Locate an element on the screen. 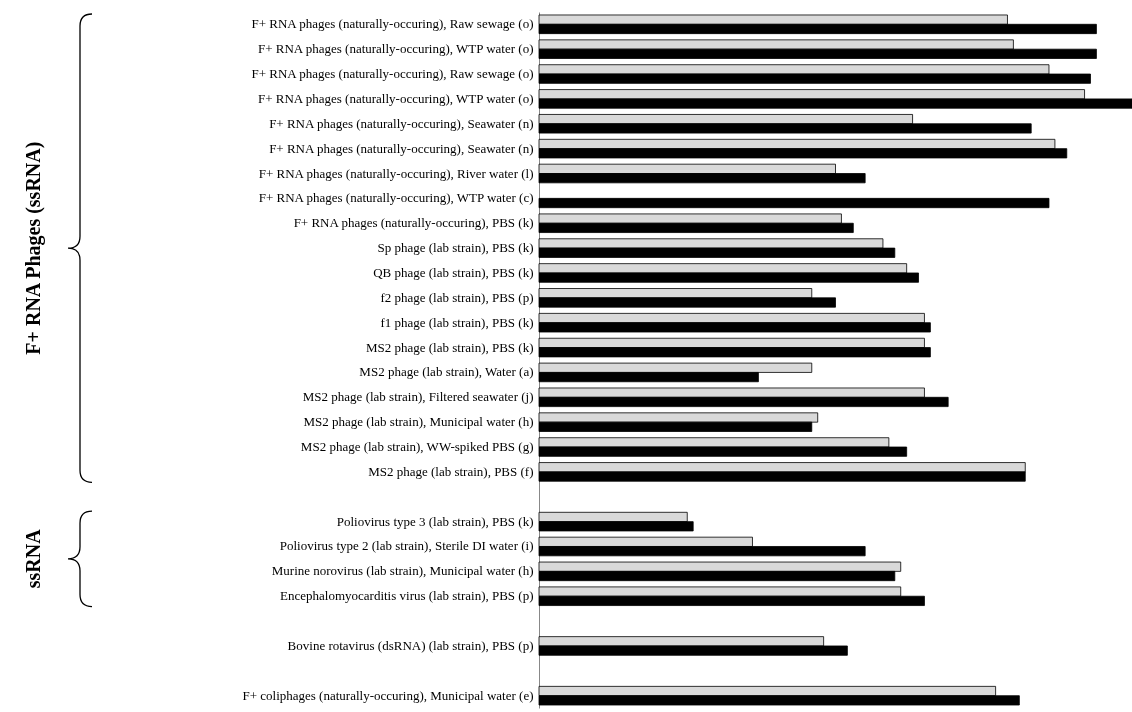 This screenshot has height=712, width=1132. y-tick-label: f1 phage (lab strain), PBS (k) is located at coordinates (457, 322).